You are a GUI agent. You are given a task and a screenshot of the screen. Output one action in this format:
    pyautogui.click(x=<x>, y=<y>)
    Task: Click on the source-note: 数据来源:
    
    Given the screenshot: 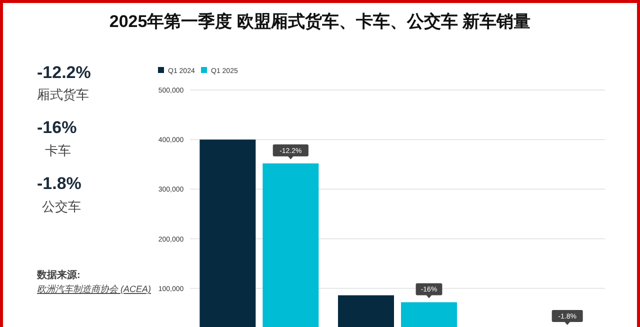 What is the action you would take?
    pyautogui.click(x=58, y=275)
    